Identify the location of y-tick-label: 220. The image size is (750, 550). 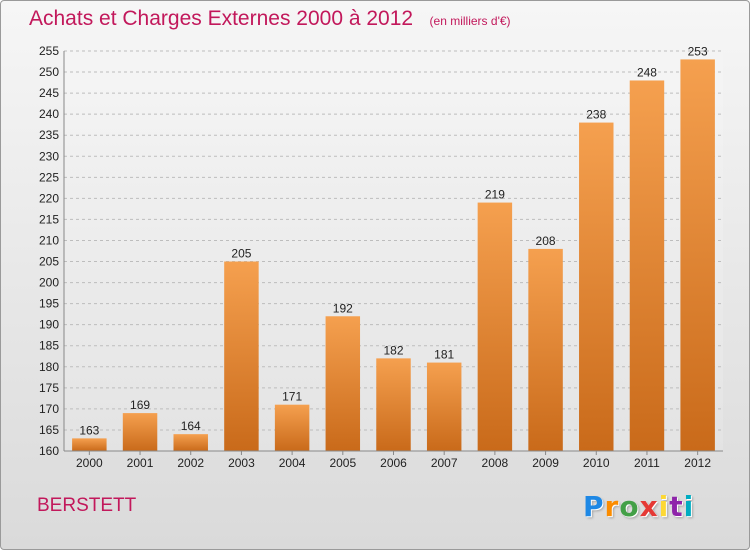
(49, 198).